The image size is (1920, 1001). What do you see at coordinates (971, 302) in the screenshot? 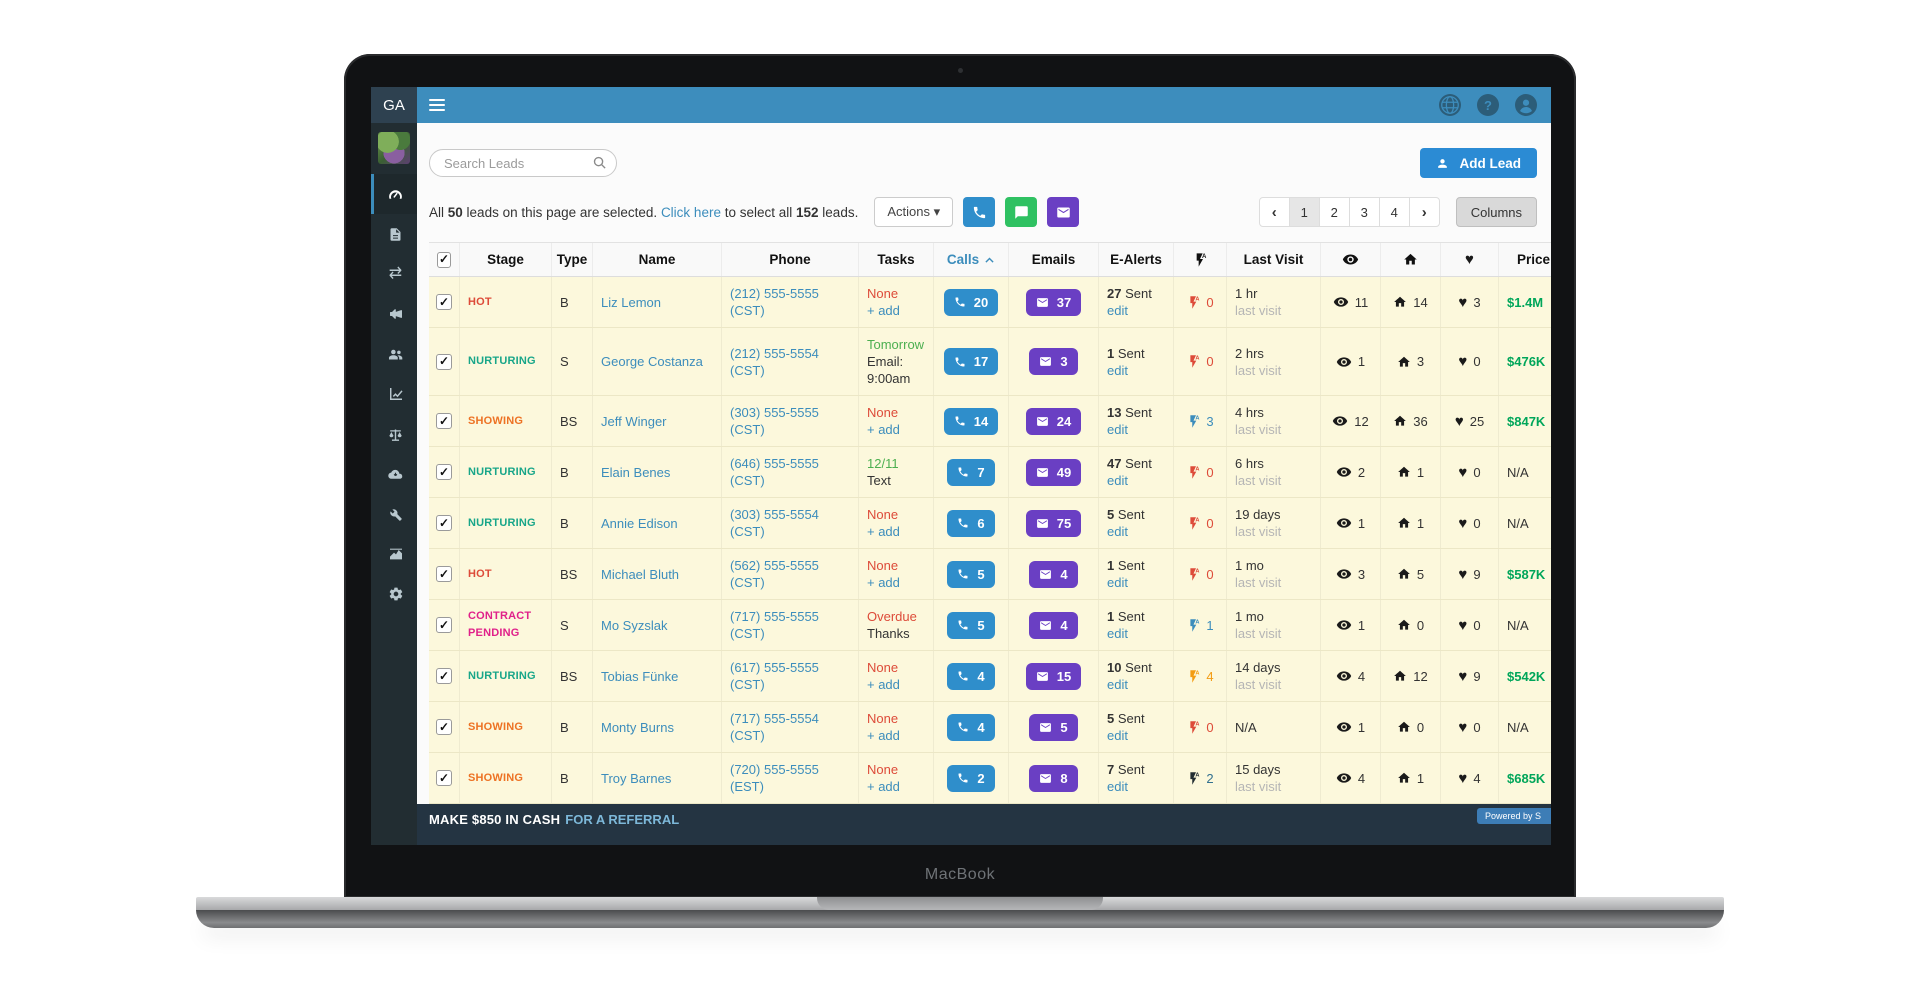
I see `calls-button: 20` at bounding box center [971, 302].